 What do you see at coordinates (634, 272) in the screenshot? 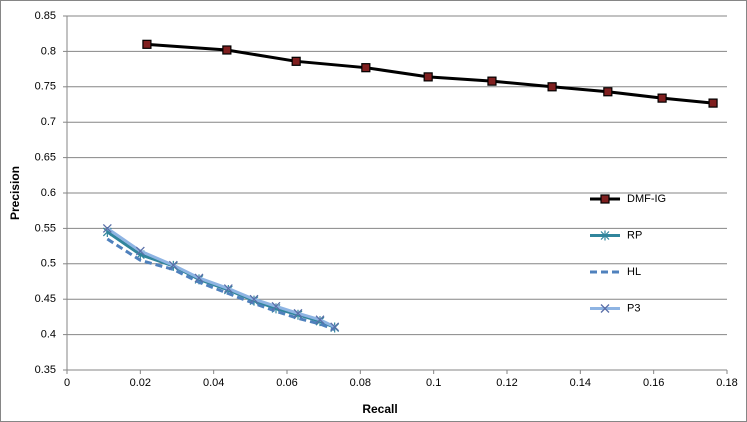
I see `legend-label: HL` at bounding box center [634, 272].